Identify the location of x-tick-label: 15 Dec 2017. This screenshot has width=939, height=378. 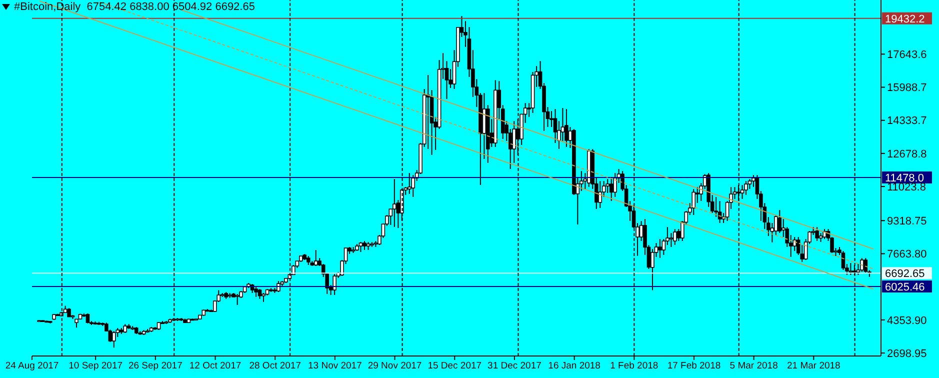
(455, 366).